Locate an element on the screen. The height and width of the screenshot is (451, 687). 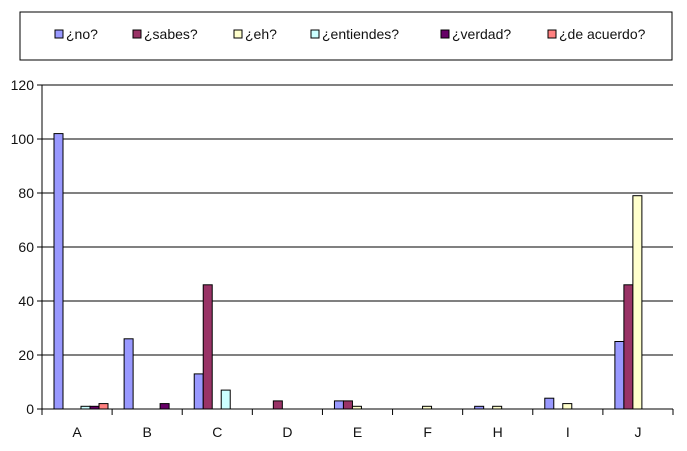
x-tick-label: C is located at coordinates (217, 432).